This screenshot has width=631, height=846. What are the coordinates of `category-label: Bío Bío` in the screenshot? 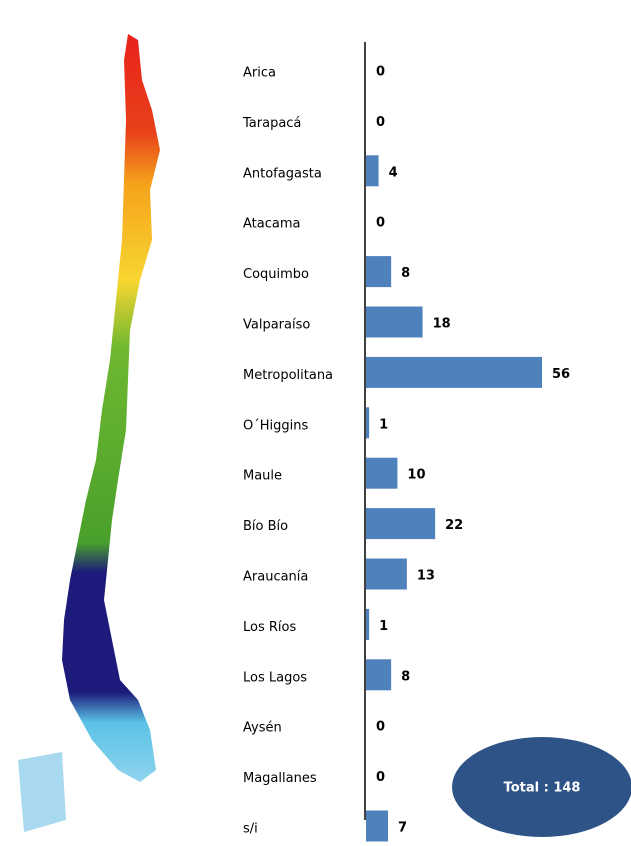 It's located at (265, 526).